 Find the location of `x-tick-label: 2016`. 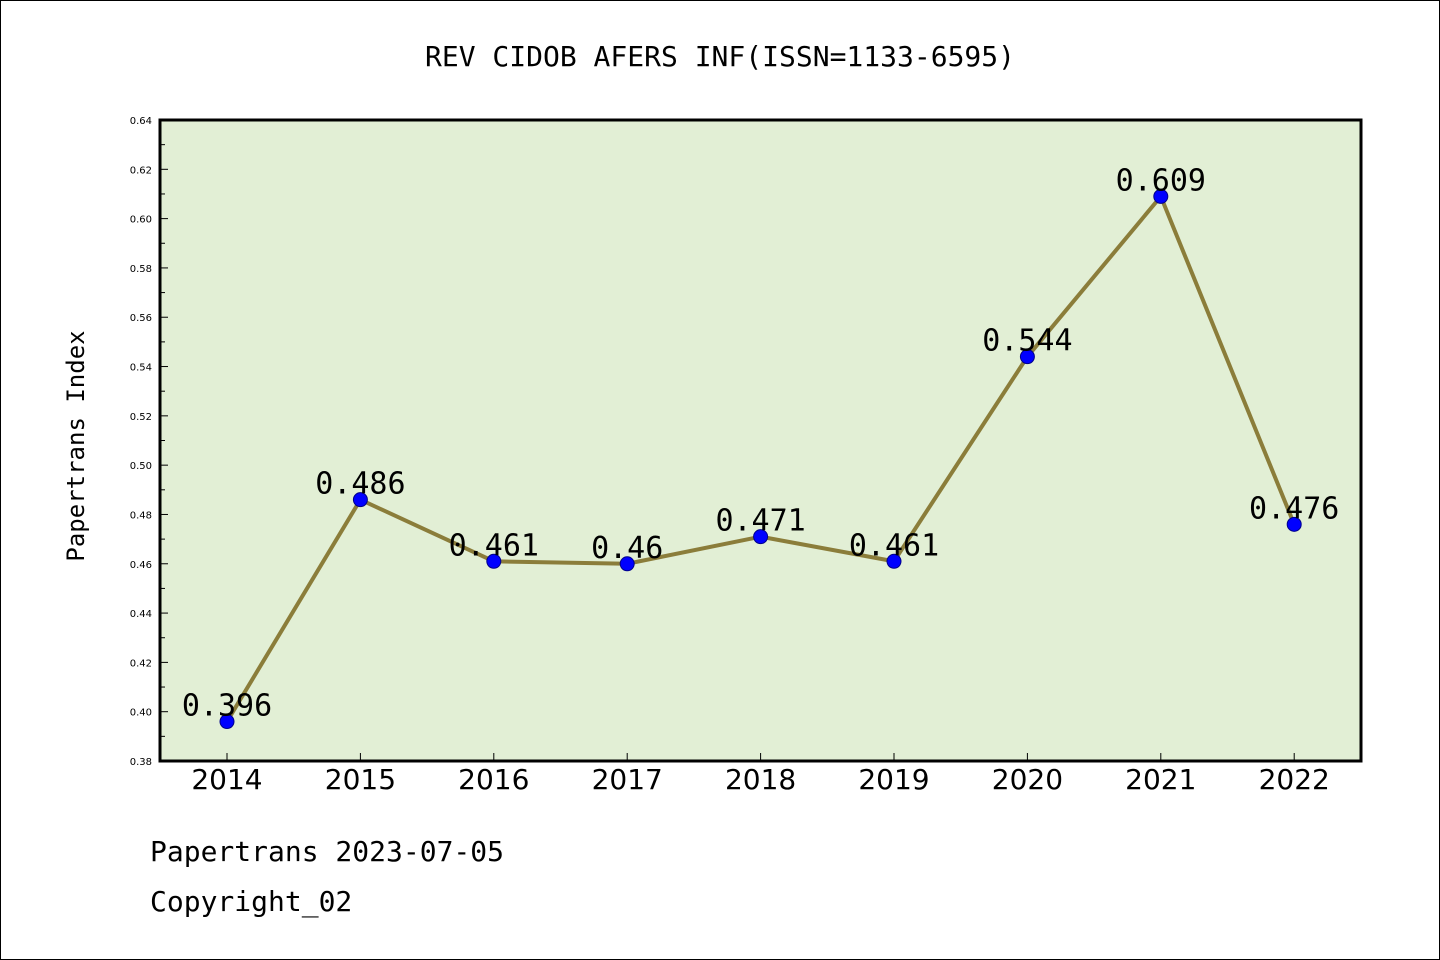

x-tick-label: 2016 is located at coordinates (493, 779).